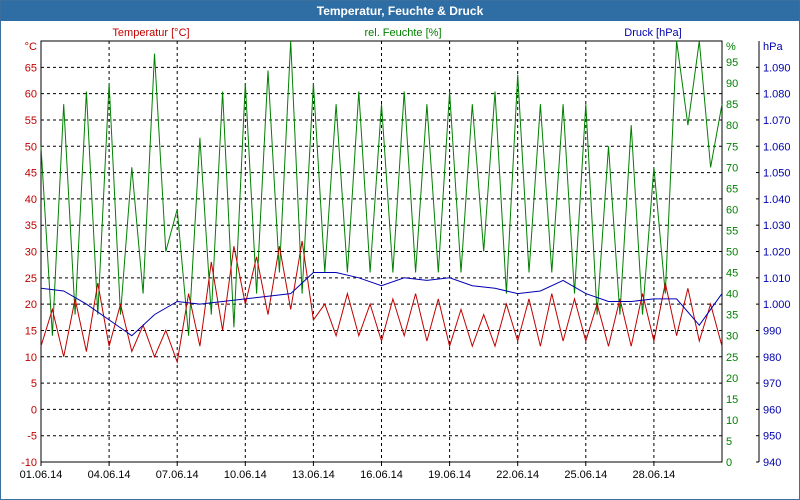 This screenshot has height=500, width=800. What do you see at coordinates (31, 147) in the screenshot?
I see `temperature-tick-label: 50` at bounding box center [31, 147].